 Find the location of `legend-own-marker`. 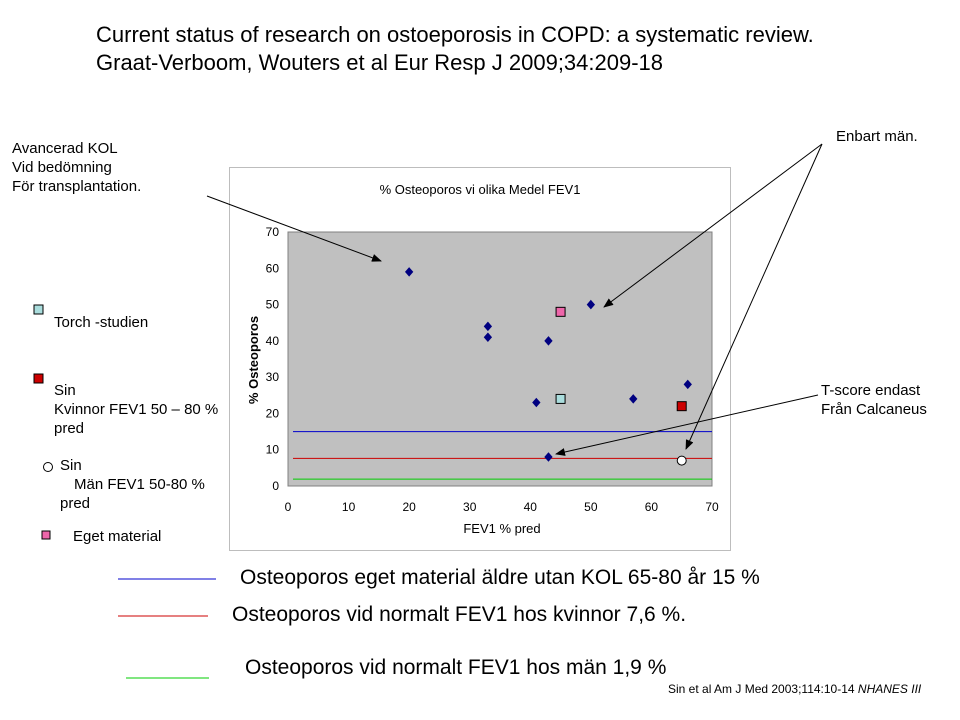

legend-own-marker is located at coordinates (46, 535).